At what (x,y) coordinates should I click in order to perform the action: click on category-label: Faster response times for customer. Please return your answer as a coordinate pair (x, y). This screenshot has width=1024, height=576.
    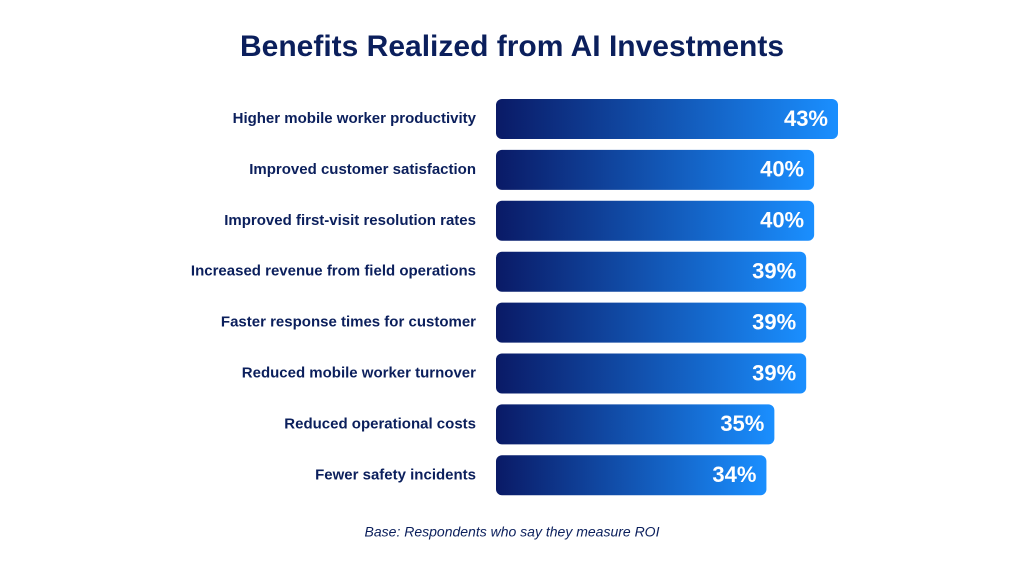
    Looking at the image, I should click on (348, 322).